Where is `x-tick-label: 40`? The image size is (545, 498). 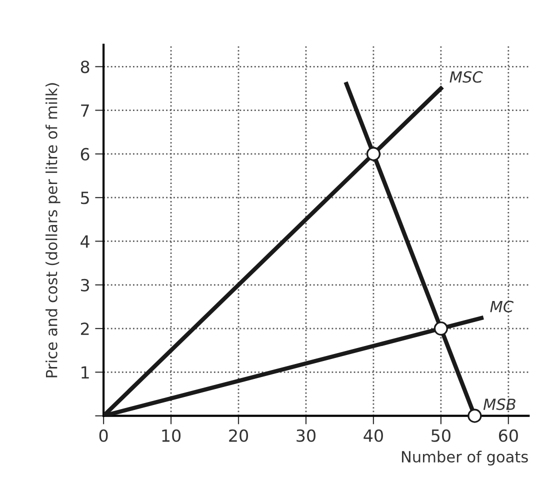 x-tick-label: 40 is located at coordinates (373, 435).